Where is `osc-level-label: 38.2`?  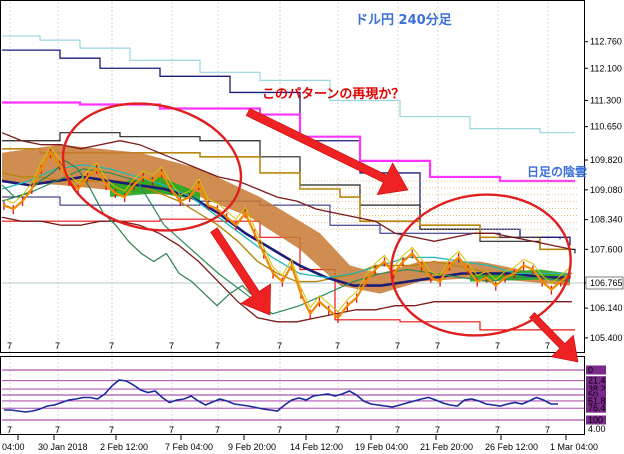
osc-level-label: 38.2 is located at coordinates (597, 389).